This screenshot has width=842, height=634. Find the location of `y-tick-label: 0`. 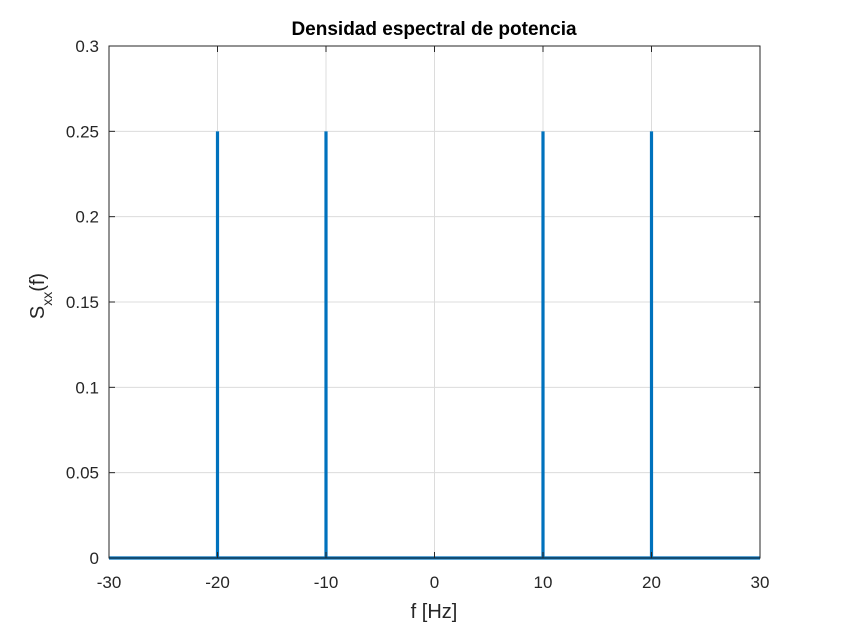

y-tick-label: 0 is located at coordinates (94, 558).